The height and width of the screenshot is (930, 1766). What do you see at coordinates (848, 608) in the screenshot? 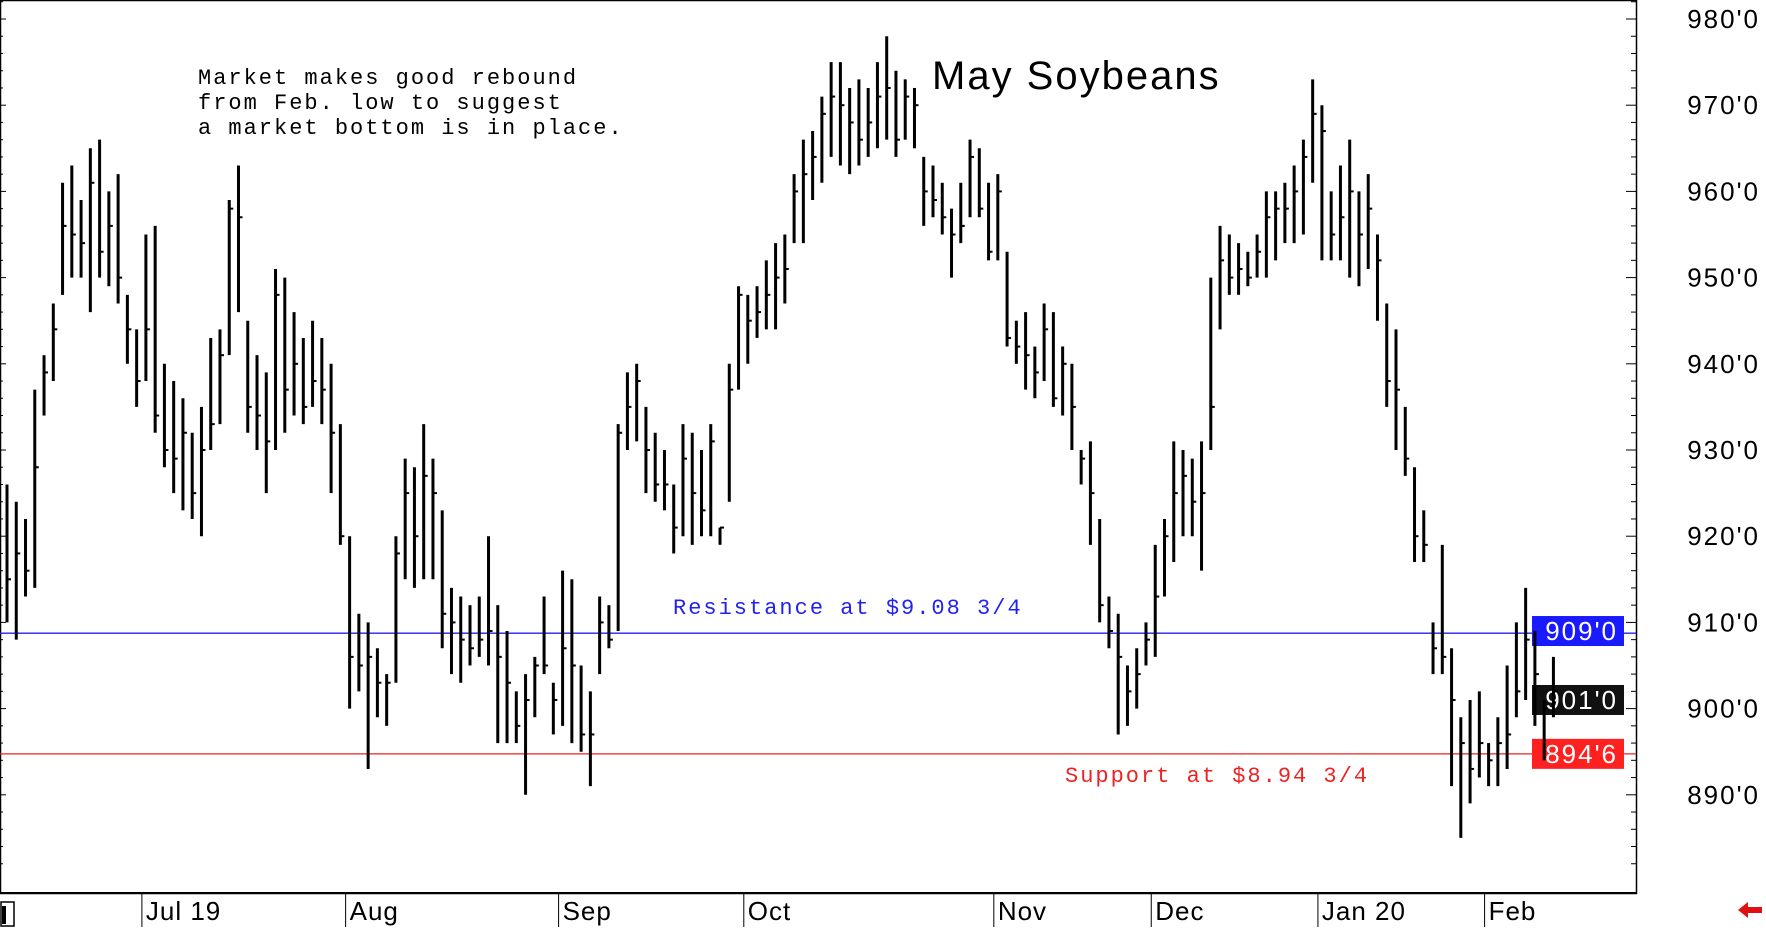
I see `resistance-label: Resistance at $9.08 3/4` at bounding box center [848, 608].